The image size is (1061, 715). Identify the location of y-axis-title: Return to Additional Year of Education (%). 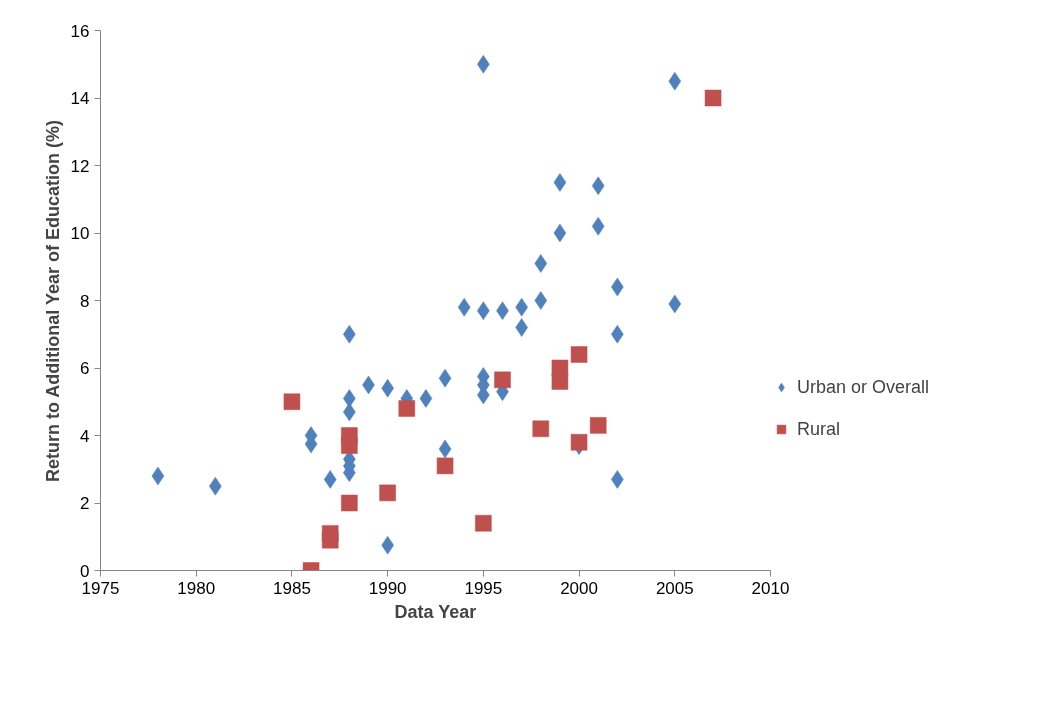
(52, 300).